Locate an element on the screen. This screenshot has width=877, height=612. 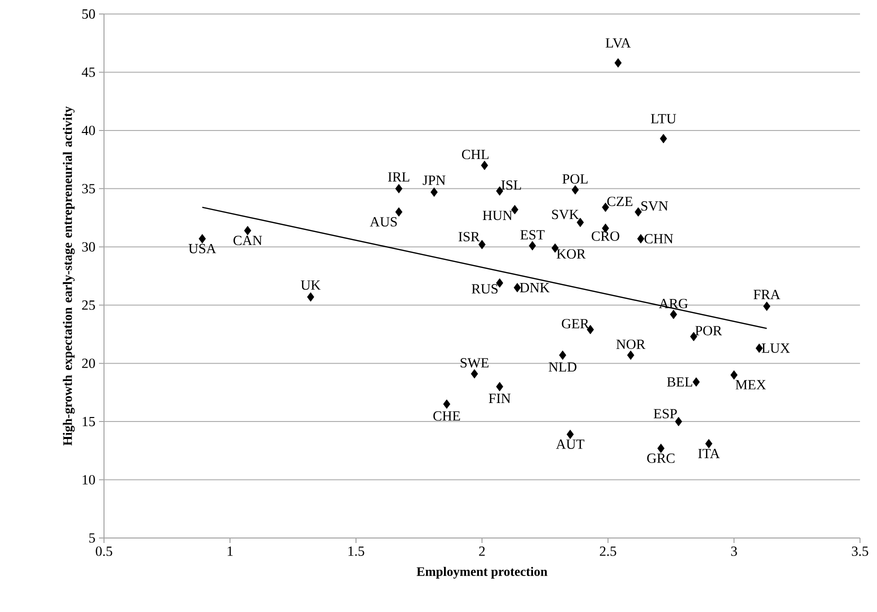
annotation: LUX is located at coordinates (776, 348).